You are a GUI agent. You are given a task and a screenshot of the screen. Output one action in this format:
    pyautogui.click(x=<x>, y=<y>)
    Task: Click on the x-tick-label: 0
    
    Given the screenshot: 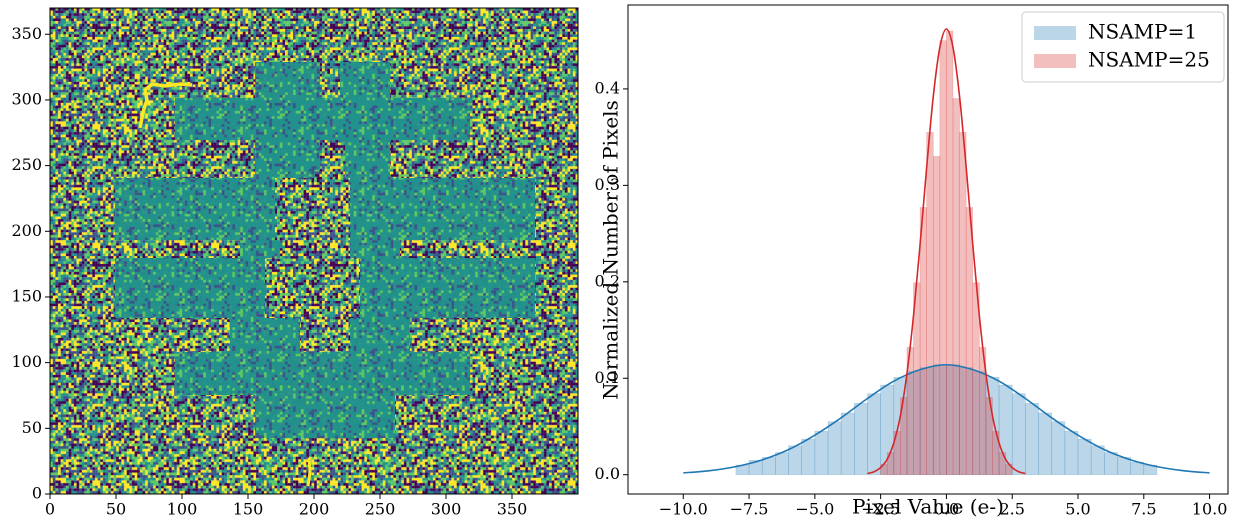 What is the action you would take?
    pyautogui.click(x=50, y=509)
    